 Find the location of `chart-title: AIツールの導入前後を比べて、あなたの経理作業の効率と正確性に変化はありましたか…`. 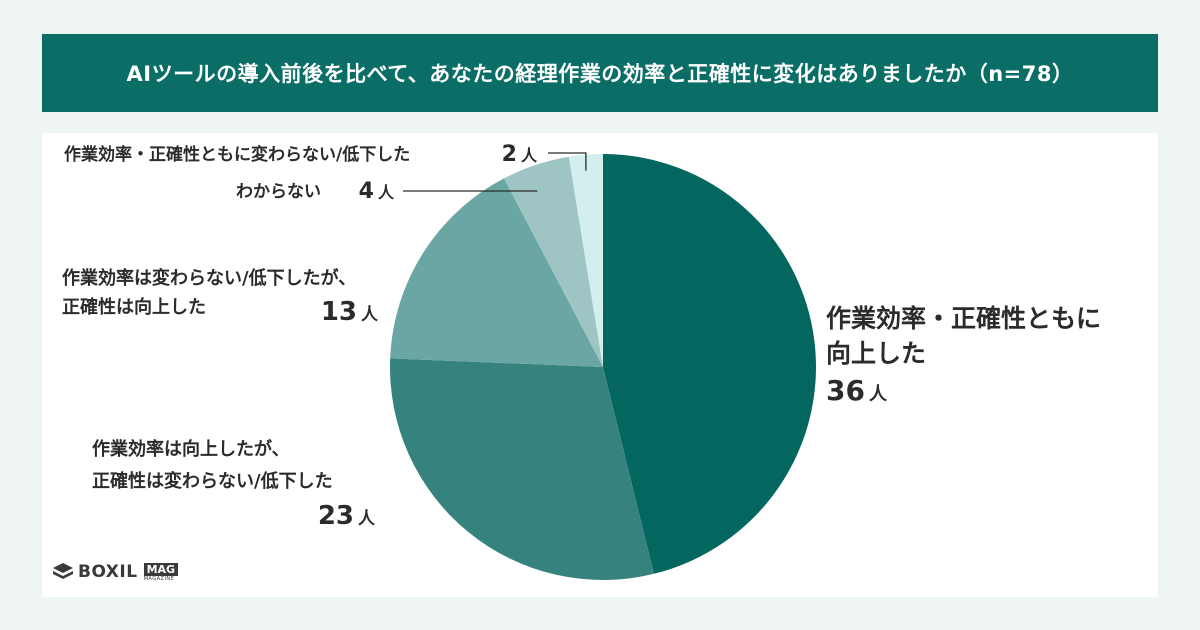

chart-title: AIツールの導入前後を比べて、あなたの経理作業の効率と正確性に変化はありましたか… is located at coordinates (600, 73).